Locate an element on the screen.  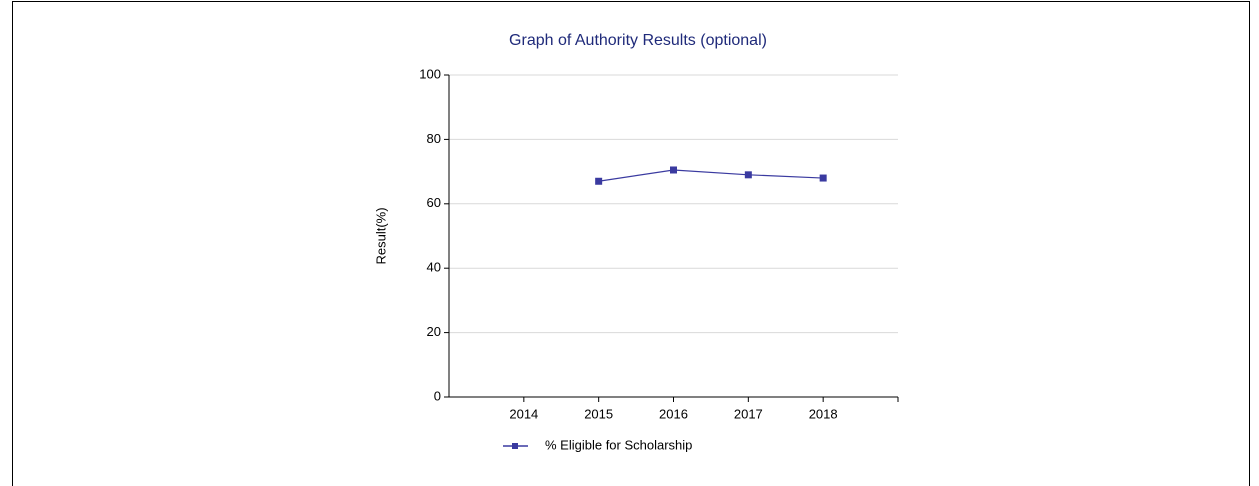
x-tick-label: 2017 is located at coordinates (748, 413).